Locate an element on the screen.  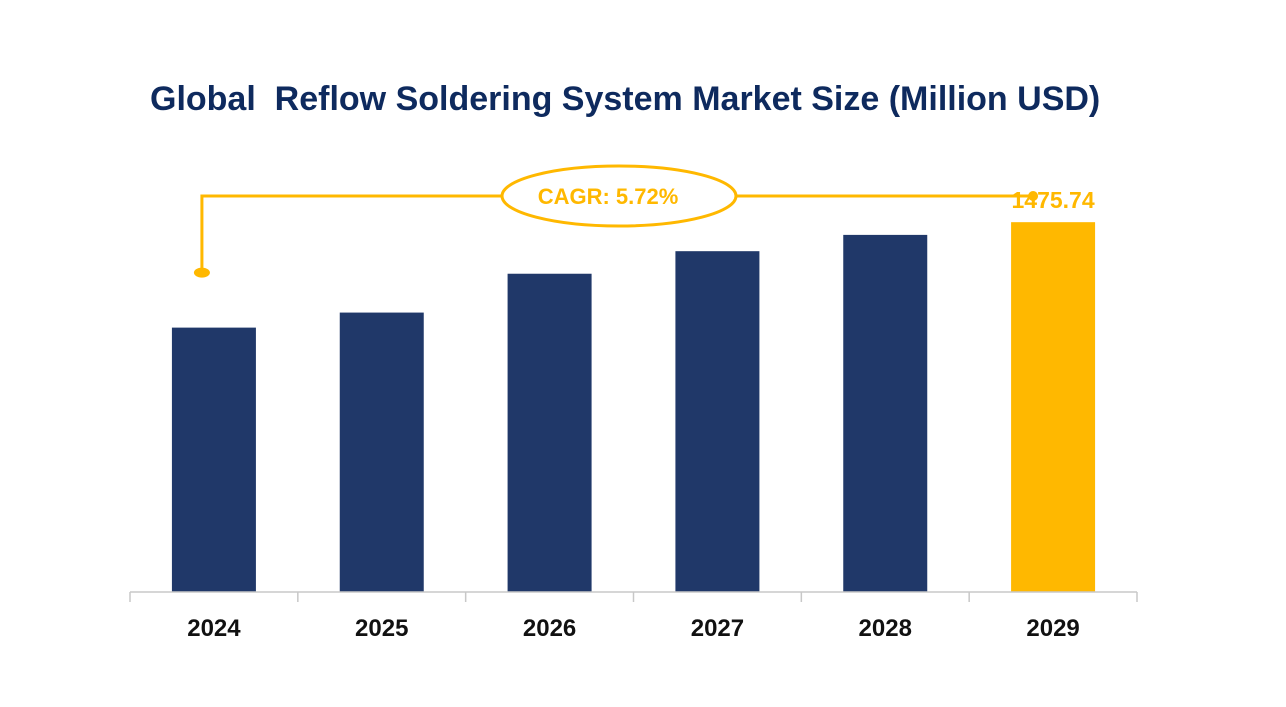
x-tick-labels: 2024 2025 2026 2027 2028 2029 is located at coordinates (633, 628).